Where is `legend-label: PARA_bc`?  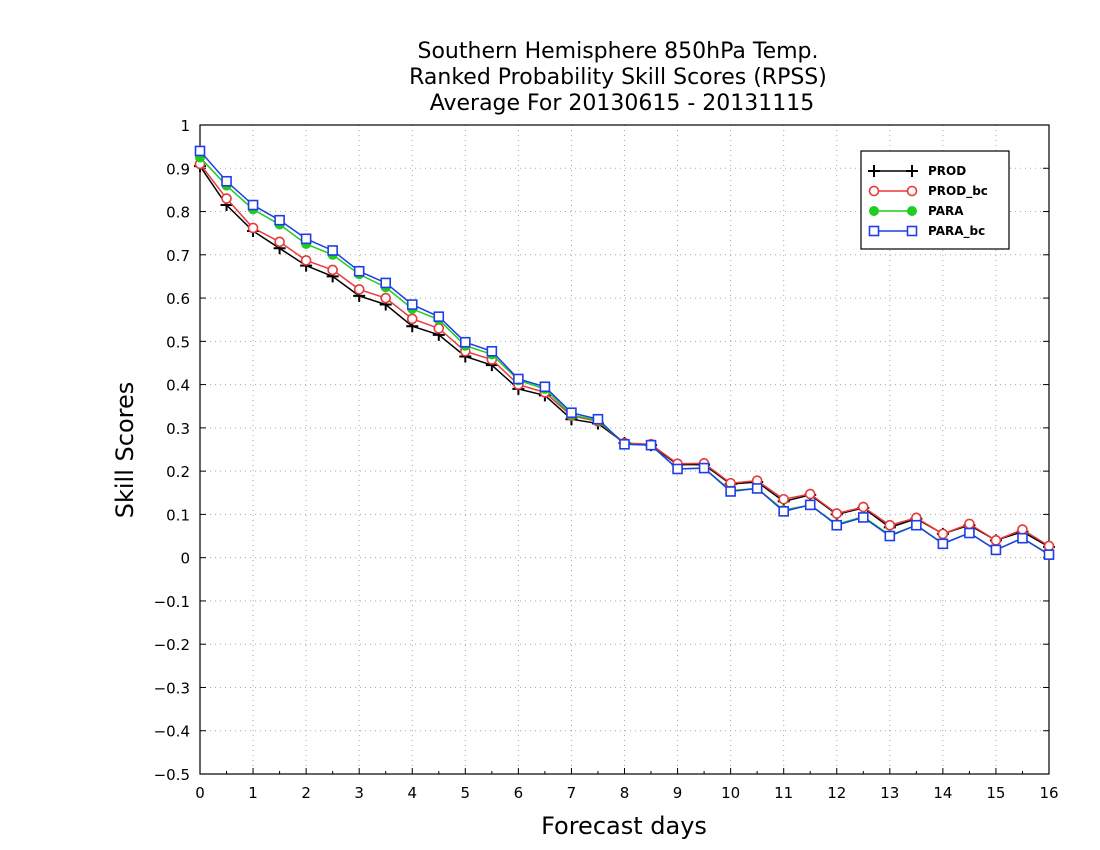 legend-label: PARA_bc is located at coordinates (956, 231).